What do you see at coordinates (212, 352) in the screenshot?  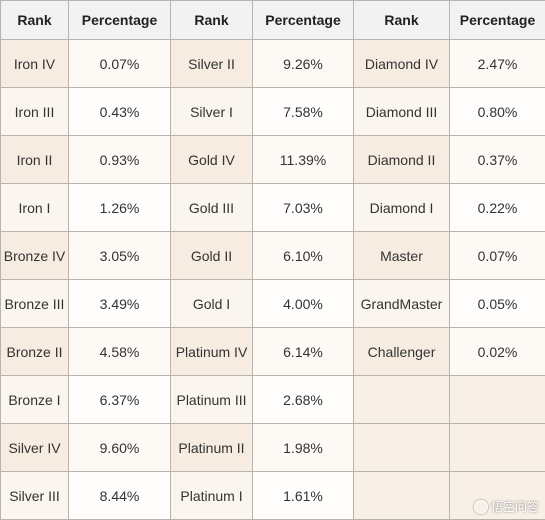 I see `rank-cell-2: Platinum IV` at bounding box center [212, 352].